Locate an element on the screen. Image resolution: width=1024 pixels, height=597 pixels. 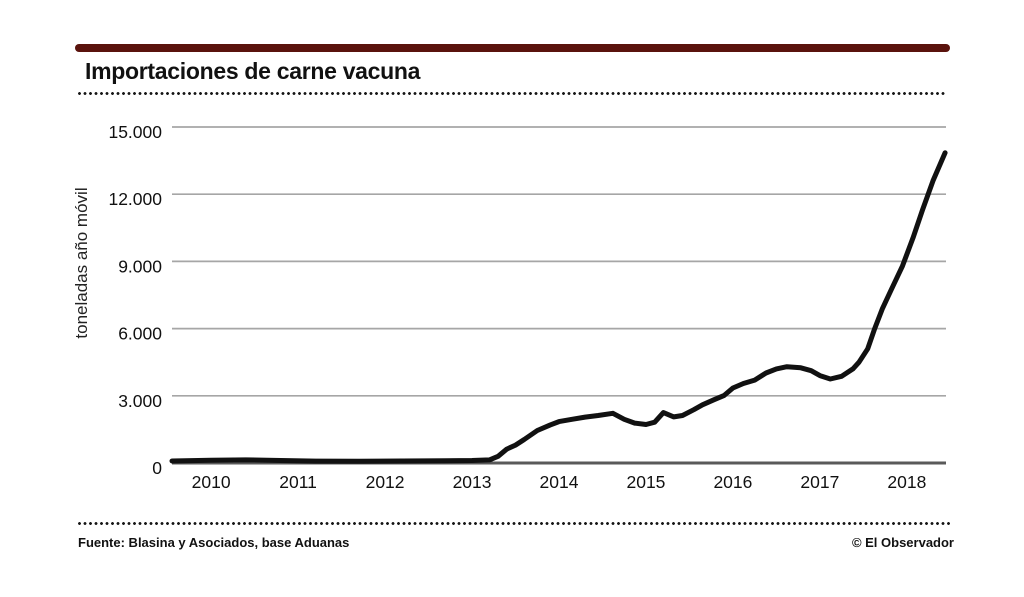
y-tick-label: 3.000 is located at coordinates (140, 401).